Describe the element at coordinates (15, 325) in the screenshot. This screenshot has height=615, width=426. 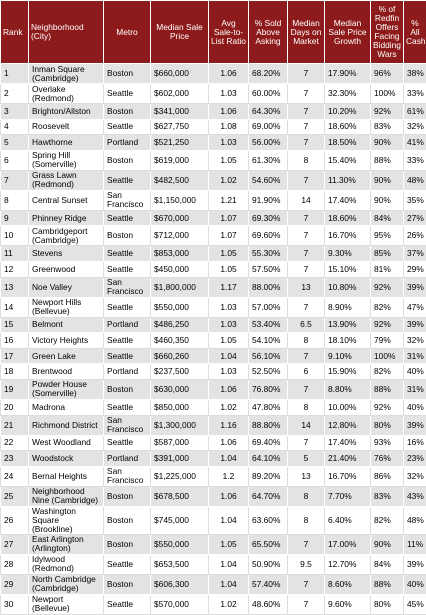
I see `table-cell: 15` at that location.